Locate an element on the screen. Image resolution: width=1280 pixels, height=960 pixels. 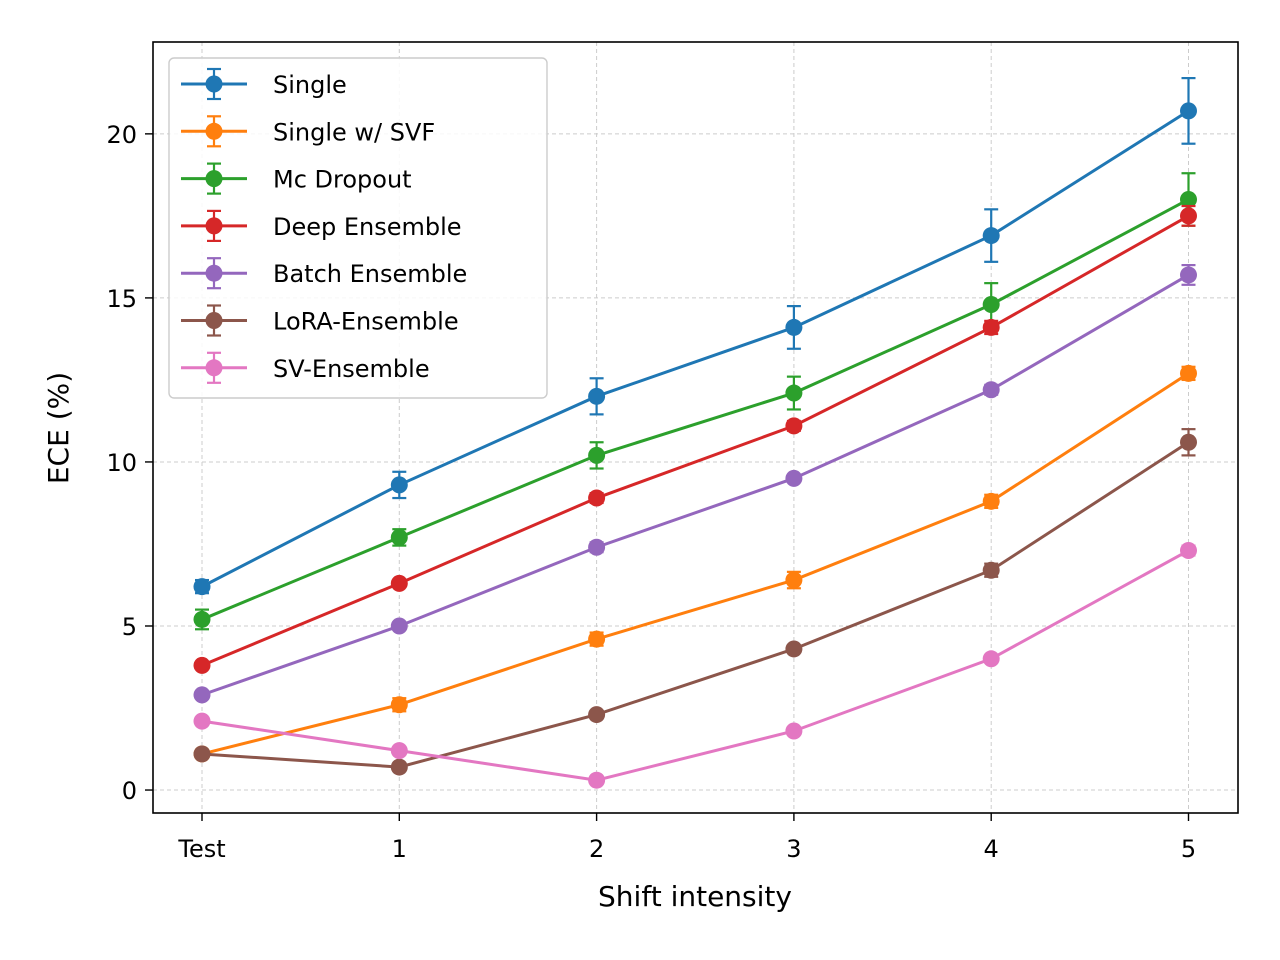
x-tick-label-4: 4 is located at coordinates (991, 849).